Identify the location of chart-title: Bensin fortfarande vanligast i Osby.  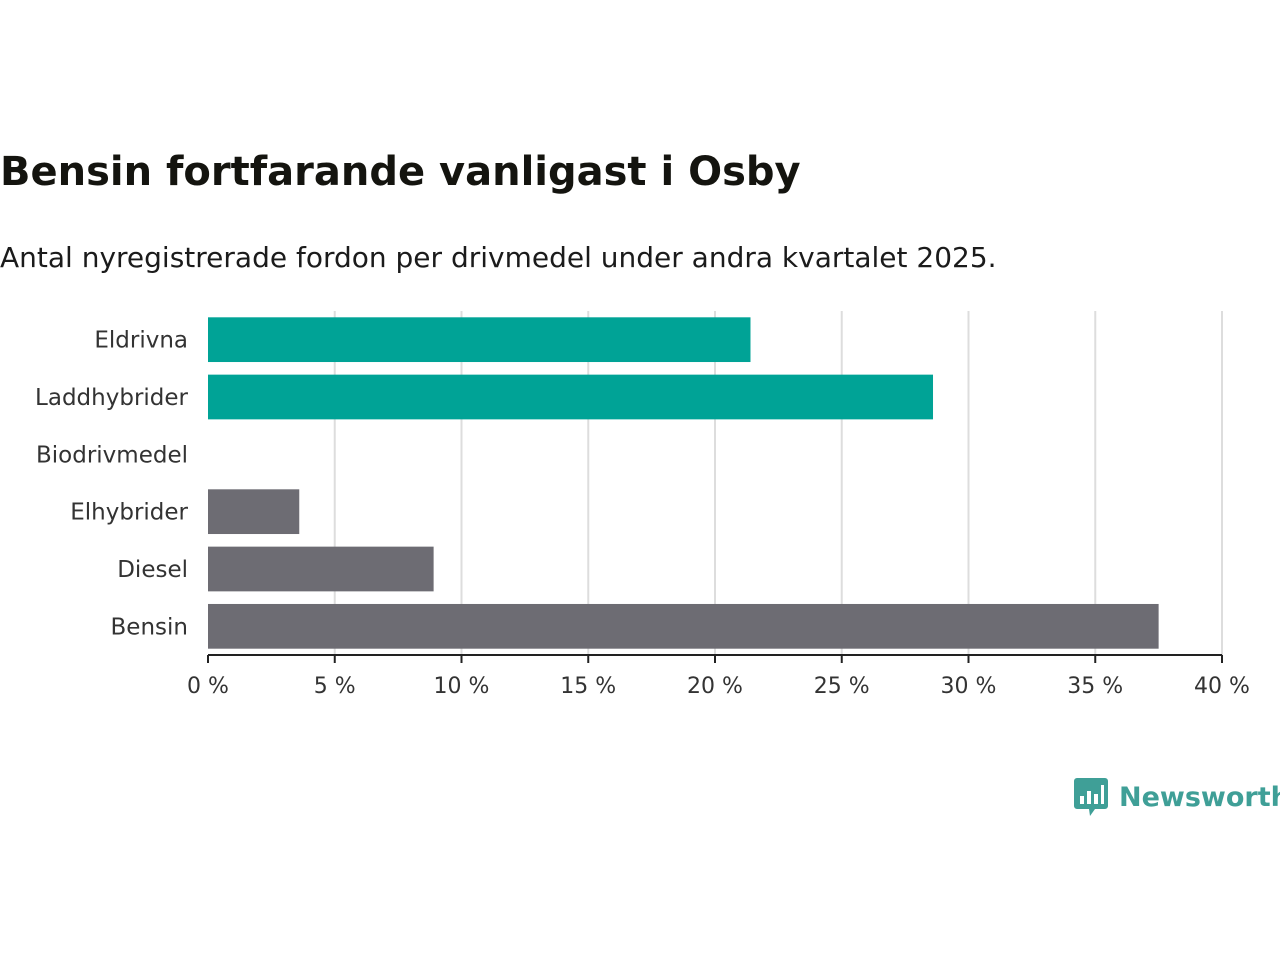
(400, 172).